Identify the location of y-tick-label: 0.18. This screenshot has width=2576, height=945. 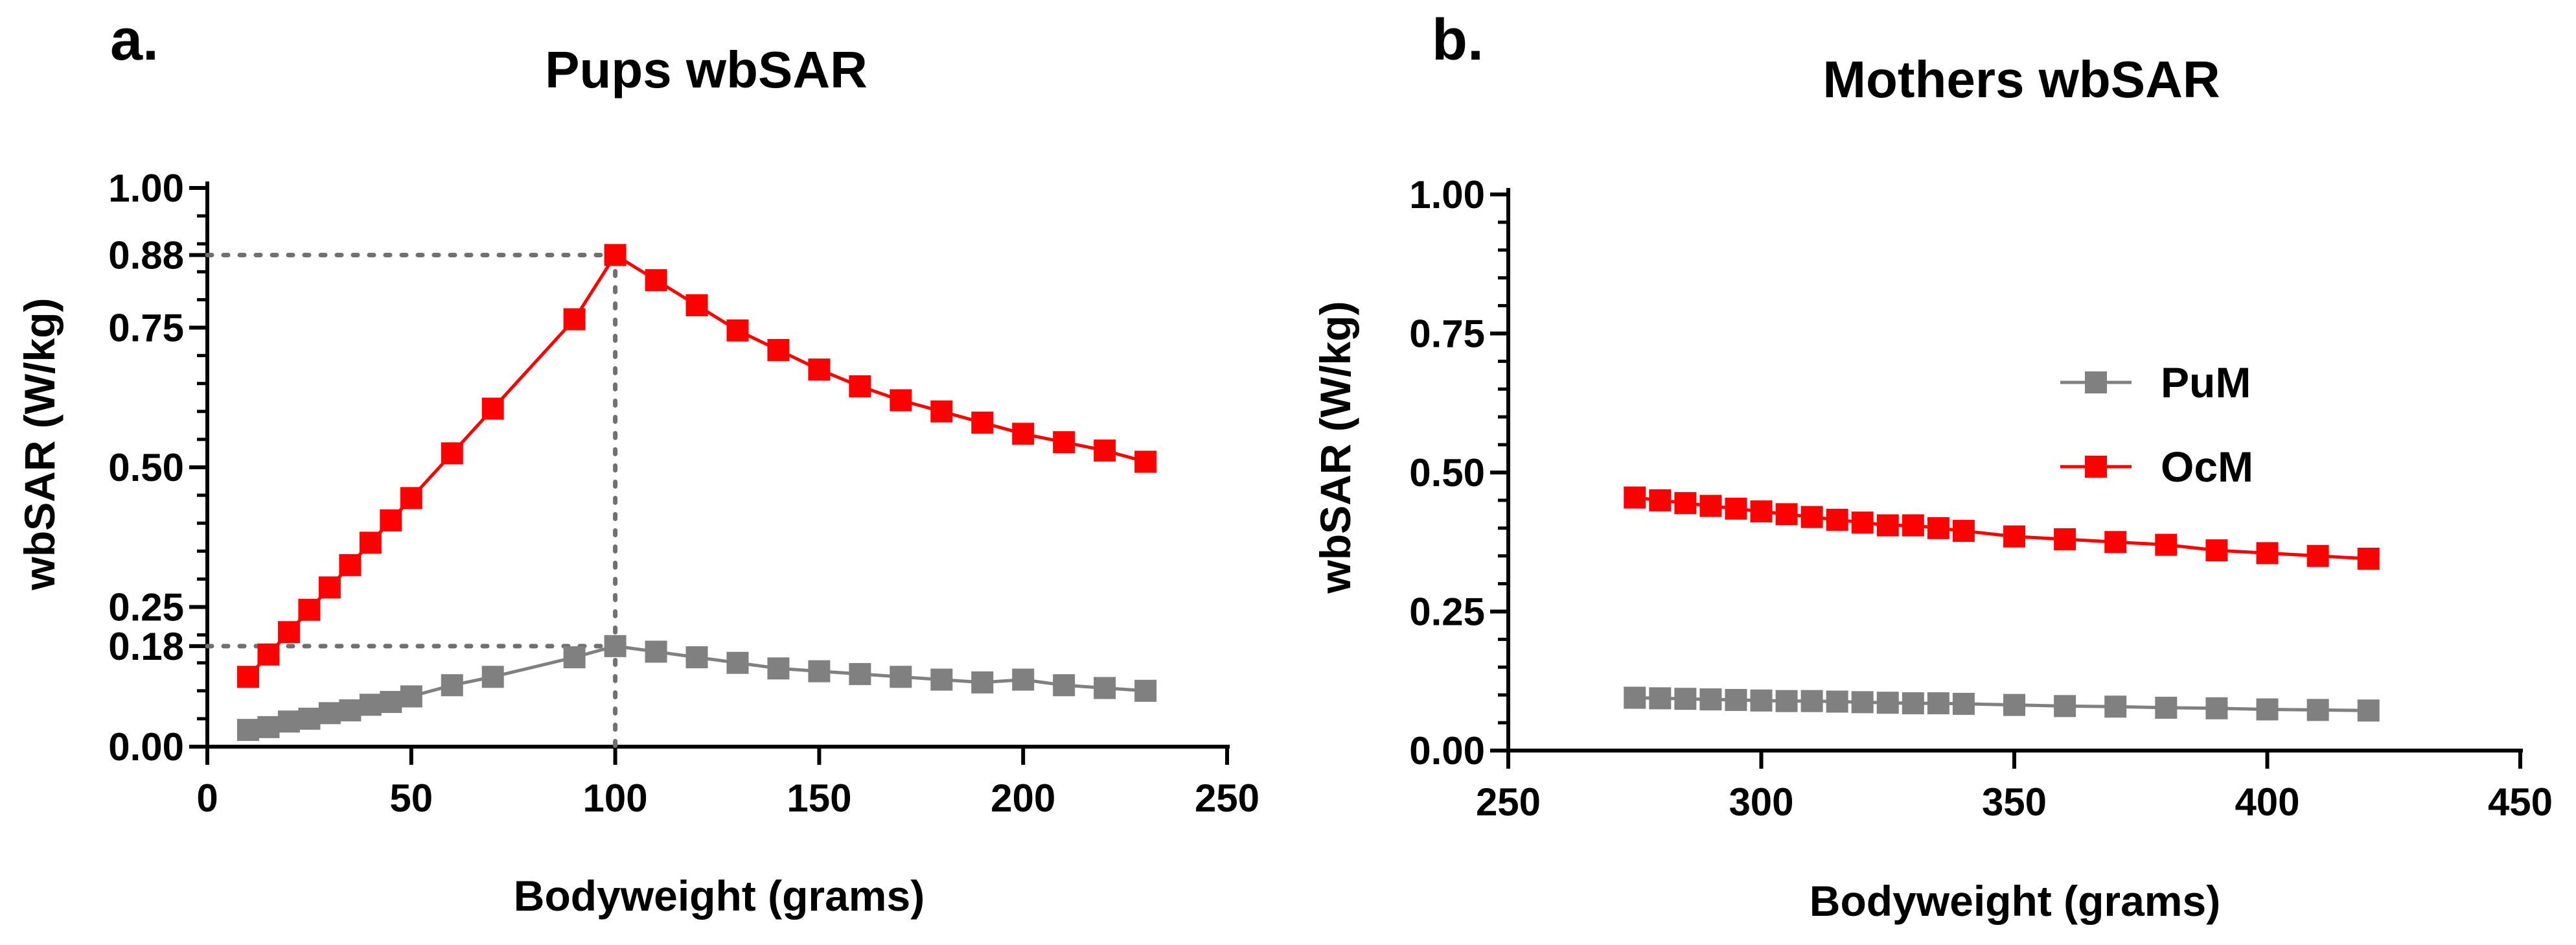
(146, 646).